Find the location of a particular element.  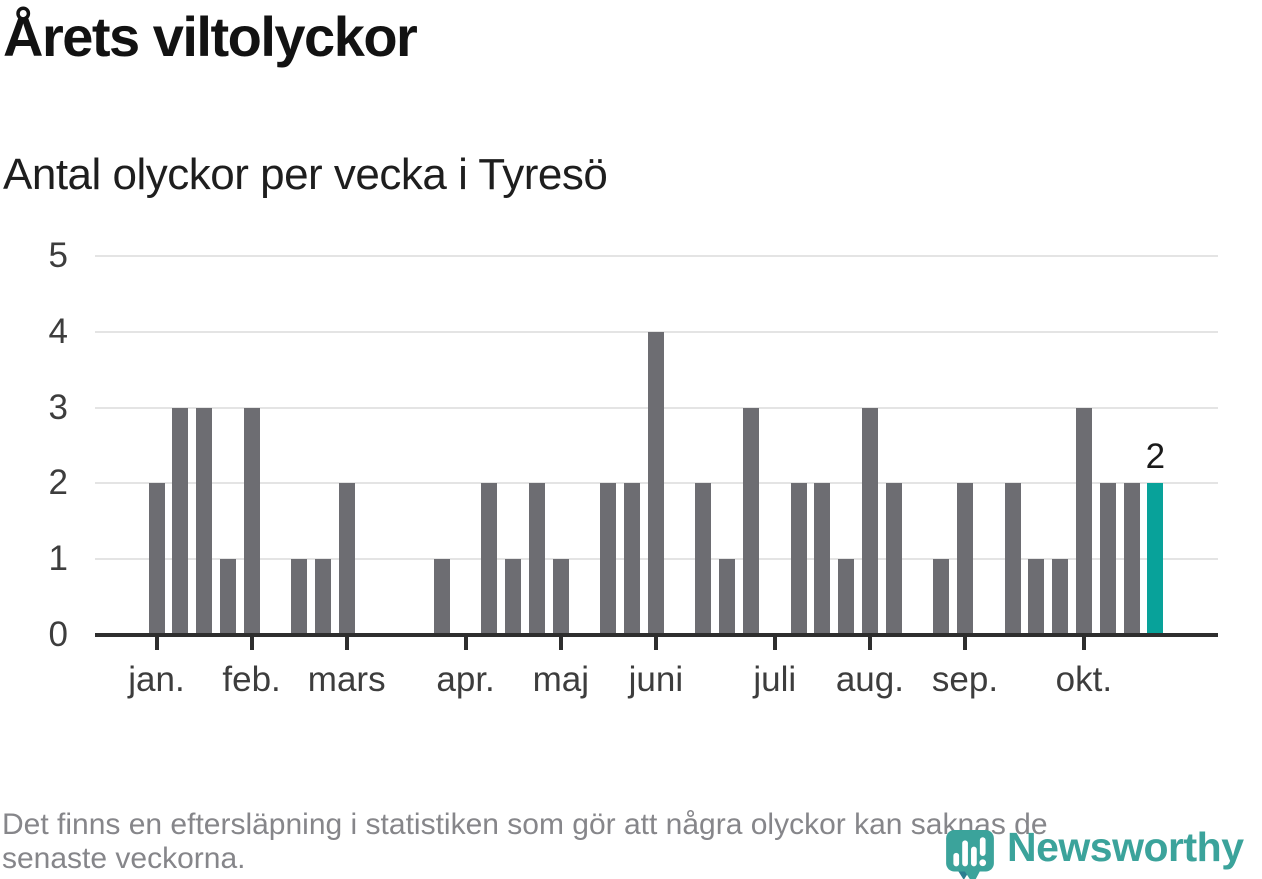

x-axis-tick-feb is located at coordinates (251, 643).